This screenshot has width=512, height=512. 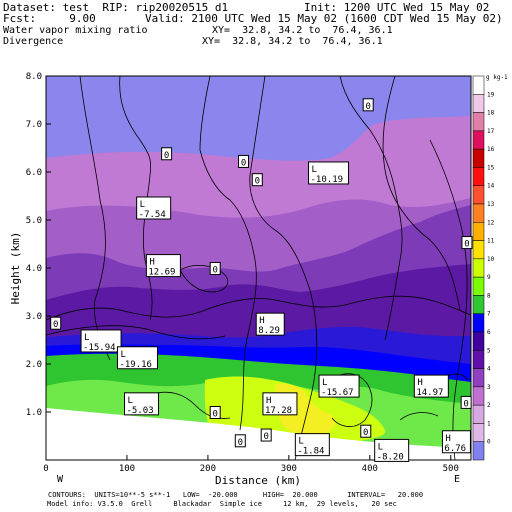 I want to click on extremum-annotation: L-8.20, so click(x=392, y=450).